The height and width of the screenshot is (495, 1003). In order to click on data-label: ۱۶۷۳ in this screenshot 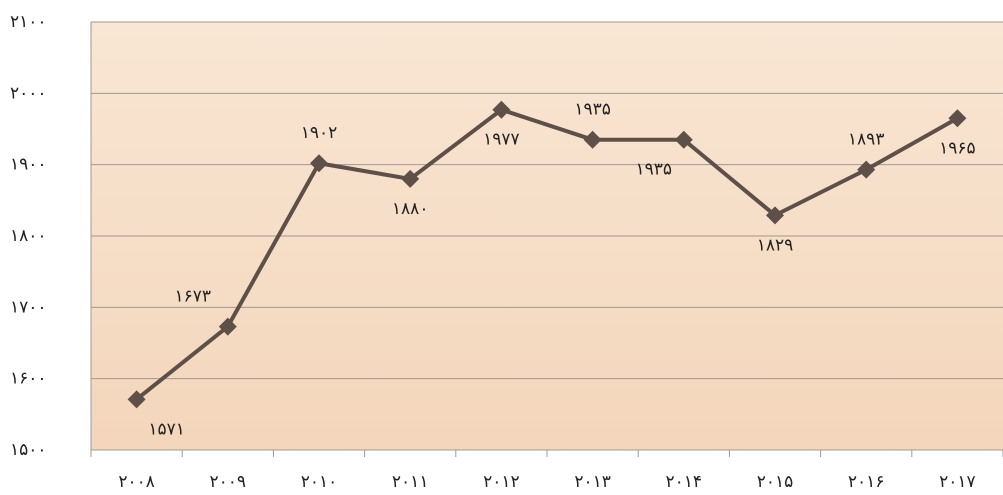, I will do `click(193, 297)`.